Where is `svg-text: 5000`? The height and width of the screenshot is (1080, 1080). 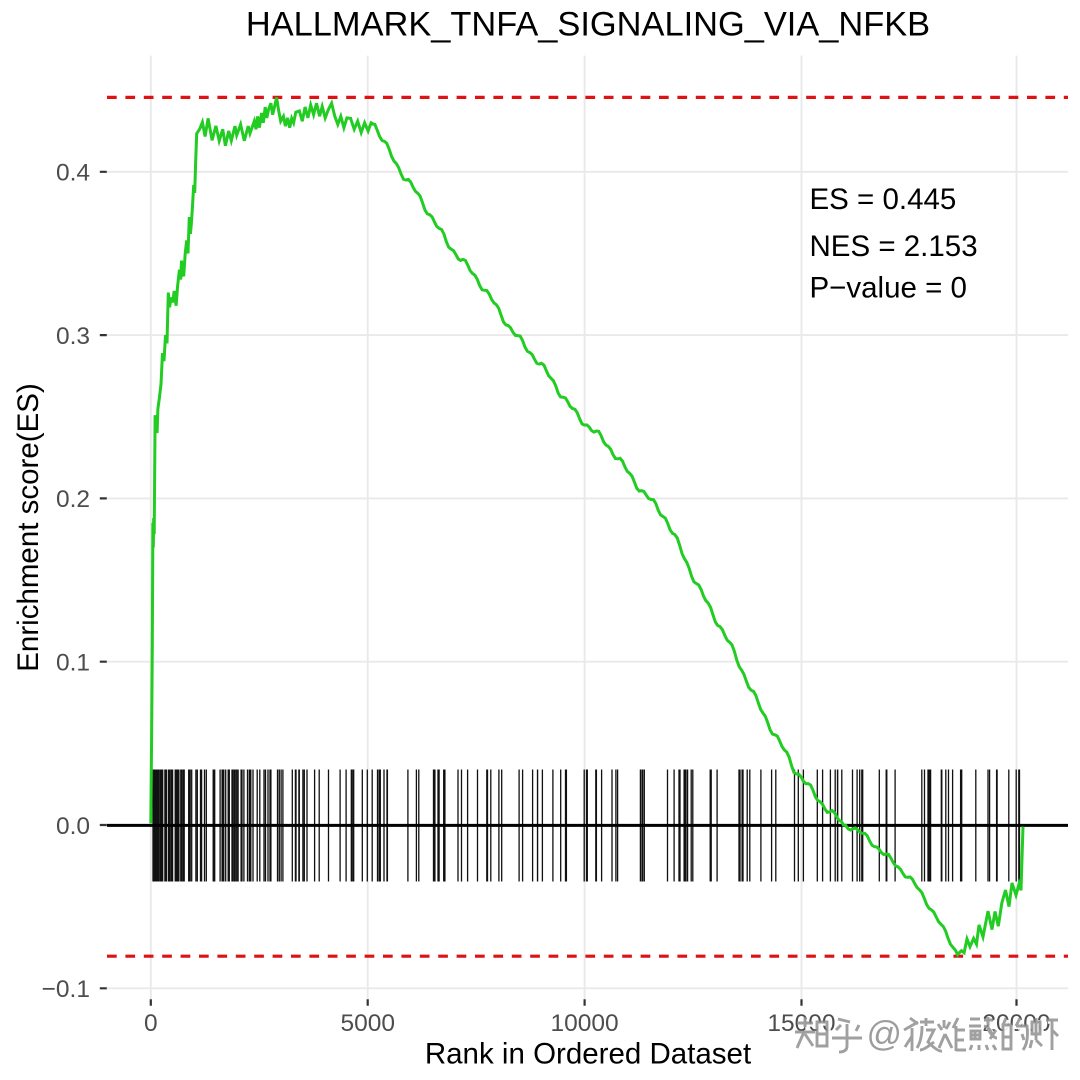
svg-text: 5000 is located at coordinates (367, 1023).